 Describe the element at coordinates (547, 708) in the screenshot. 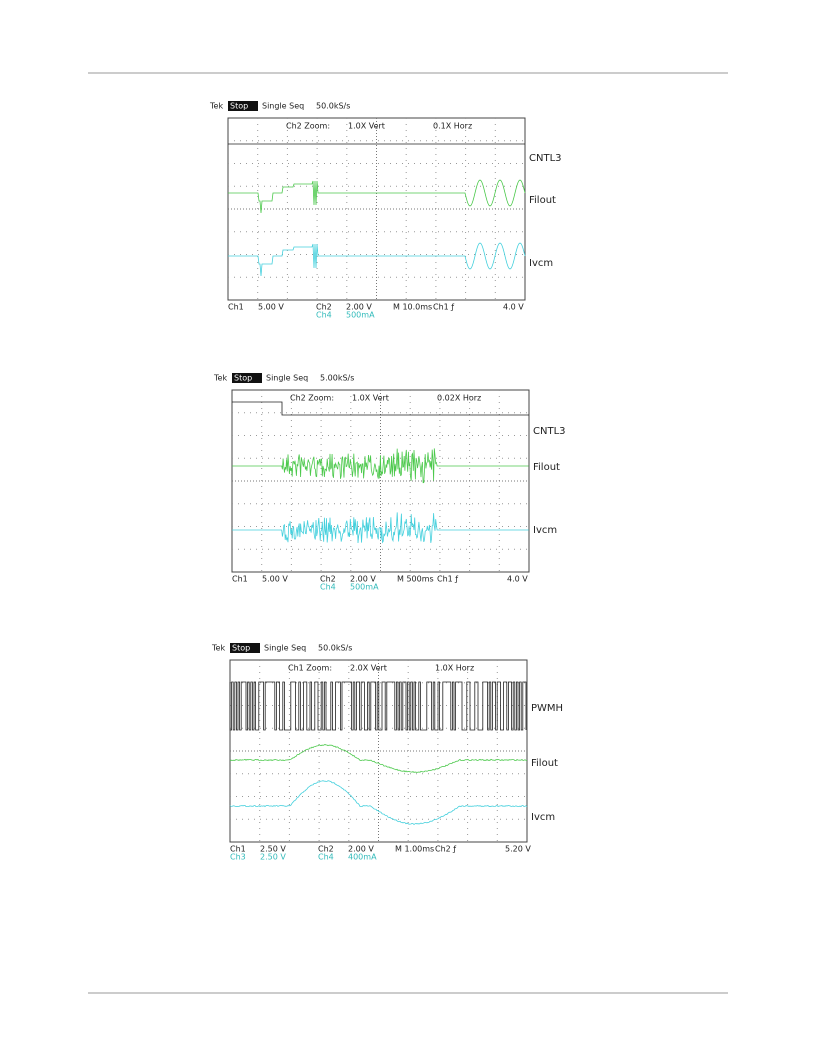

I see `trace-label: PWMH` at that location.